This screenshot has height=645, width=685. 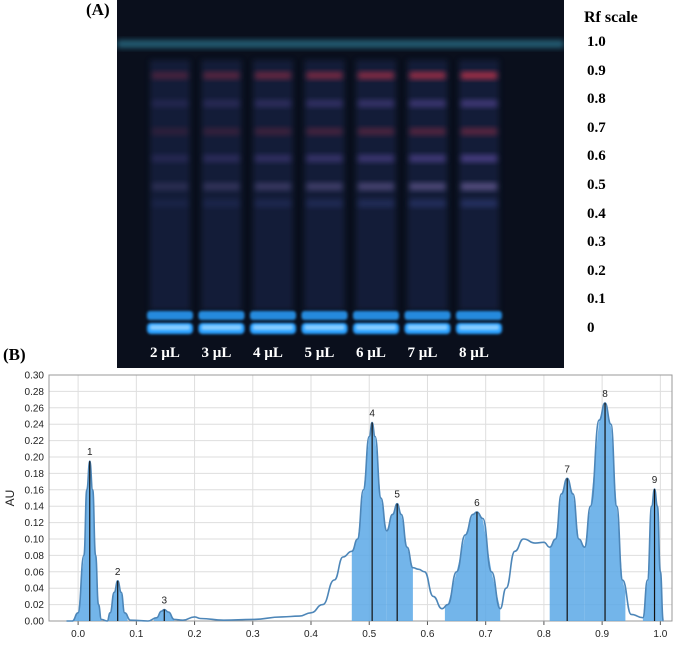 What do you see at coordinates (216, 353) in the screenshot?
I see `lane-label: 3 µL` at bounding box center [216, 353].